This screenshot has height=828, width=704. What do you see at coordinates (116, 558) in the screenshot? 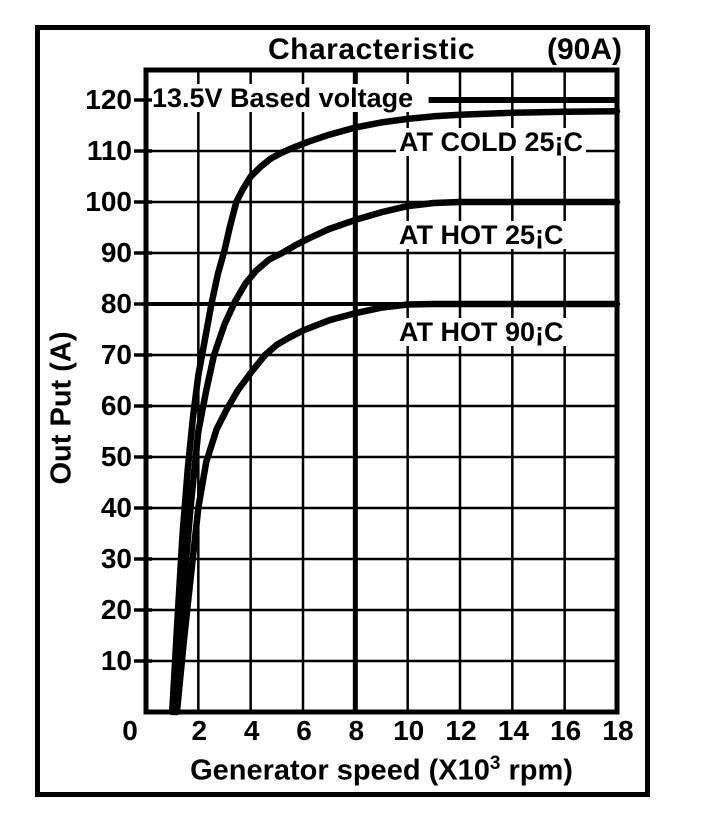
I see `y-tick-label-30: 30` at bounding box center [116, 558].